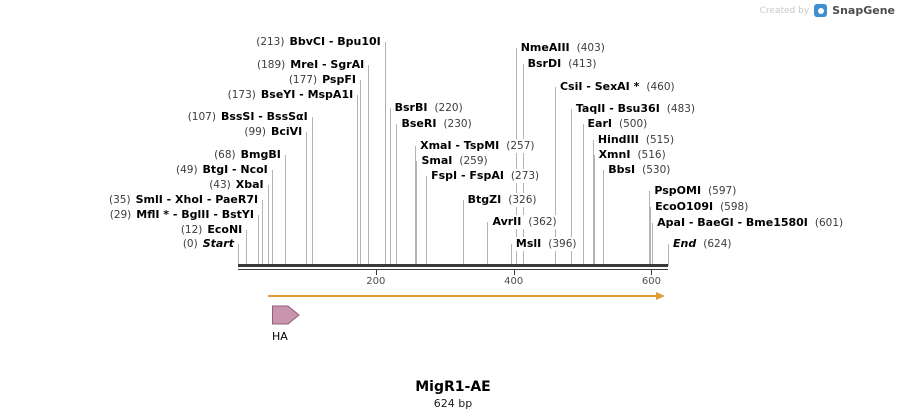 The image size is (903, 419). Describe the element at coordinates (303, 80) in the screenshot. I see `site-position: (177)` at that location.